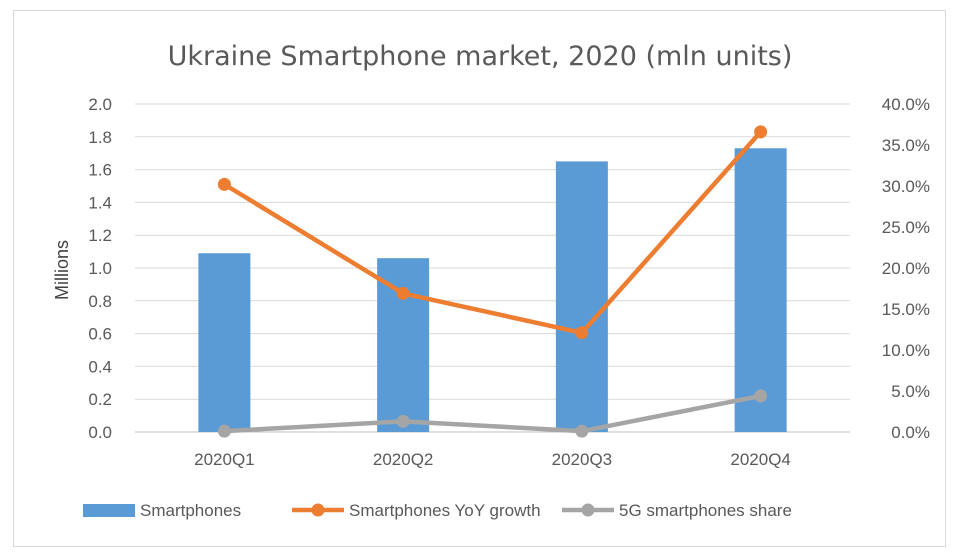 This screenshot has width=960, height=560. I want to click on y2-tick-label: 35.0%, so click(906, 145).